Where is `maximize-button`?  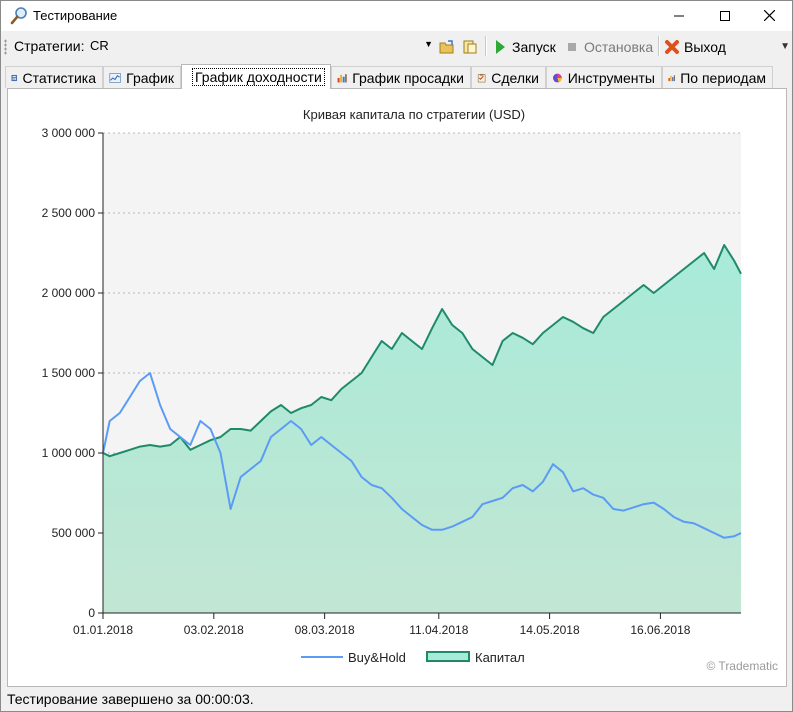
maximize-button is located at coordinates (725, 16).